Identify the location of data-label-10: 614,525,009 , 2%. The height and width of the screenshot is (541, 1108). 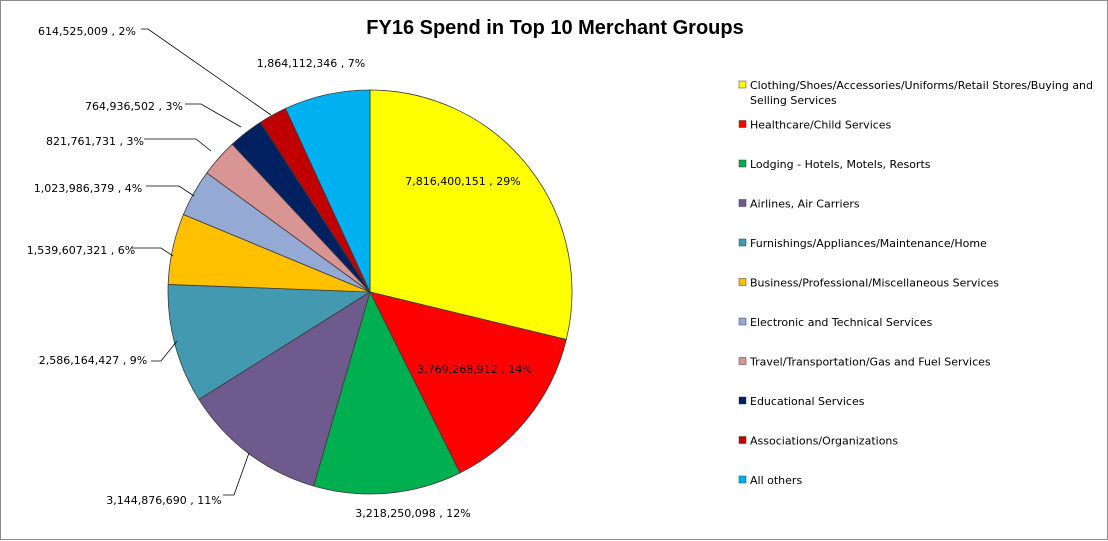
(87, 31).